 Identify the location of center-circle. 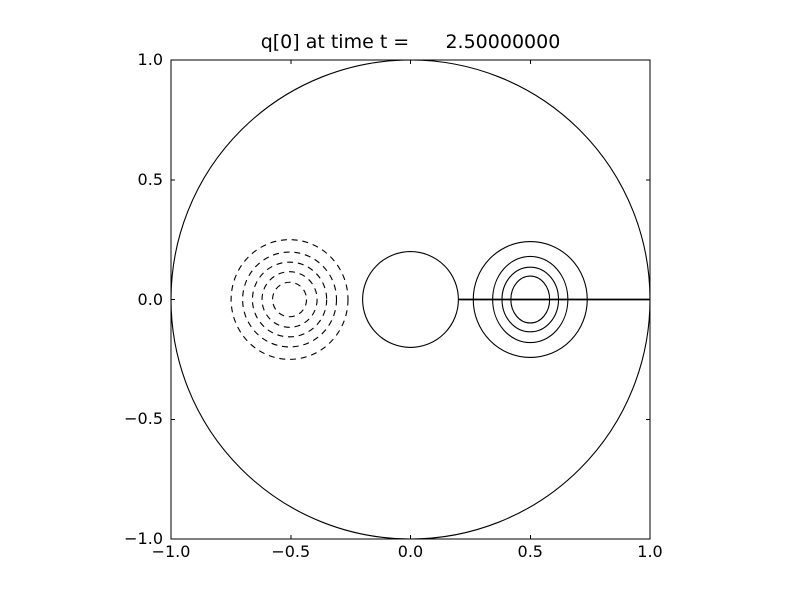
(410, 299).